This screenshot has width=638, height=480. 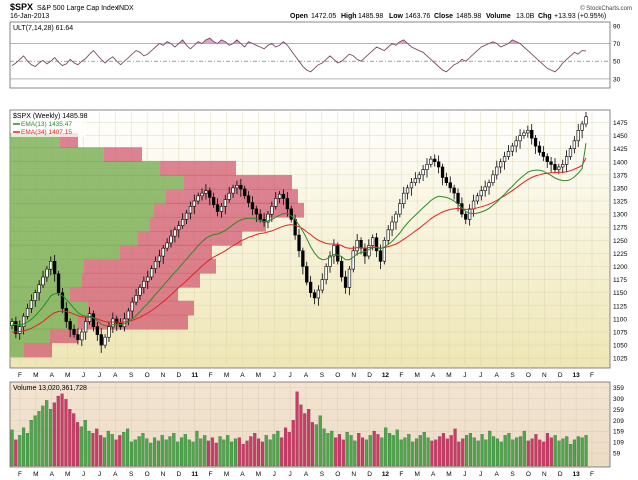 What do you see at coordinates (620, 149) in the screenshot?
I see `price-tick-label: 1425` at bounding box center [620, 149].